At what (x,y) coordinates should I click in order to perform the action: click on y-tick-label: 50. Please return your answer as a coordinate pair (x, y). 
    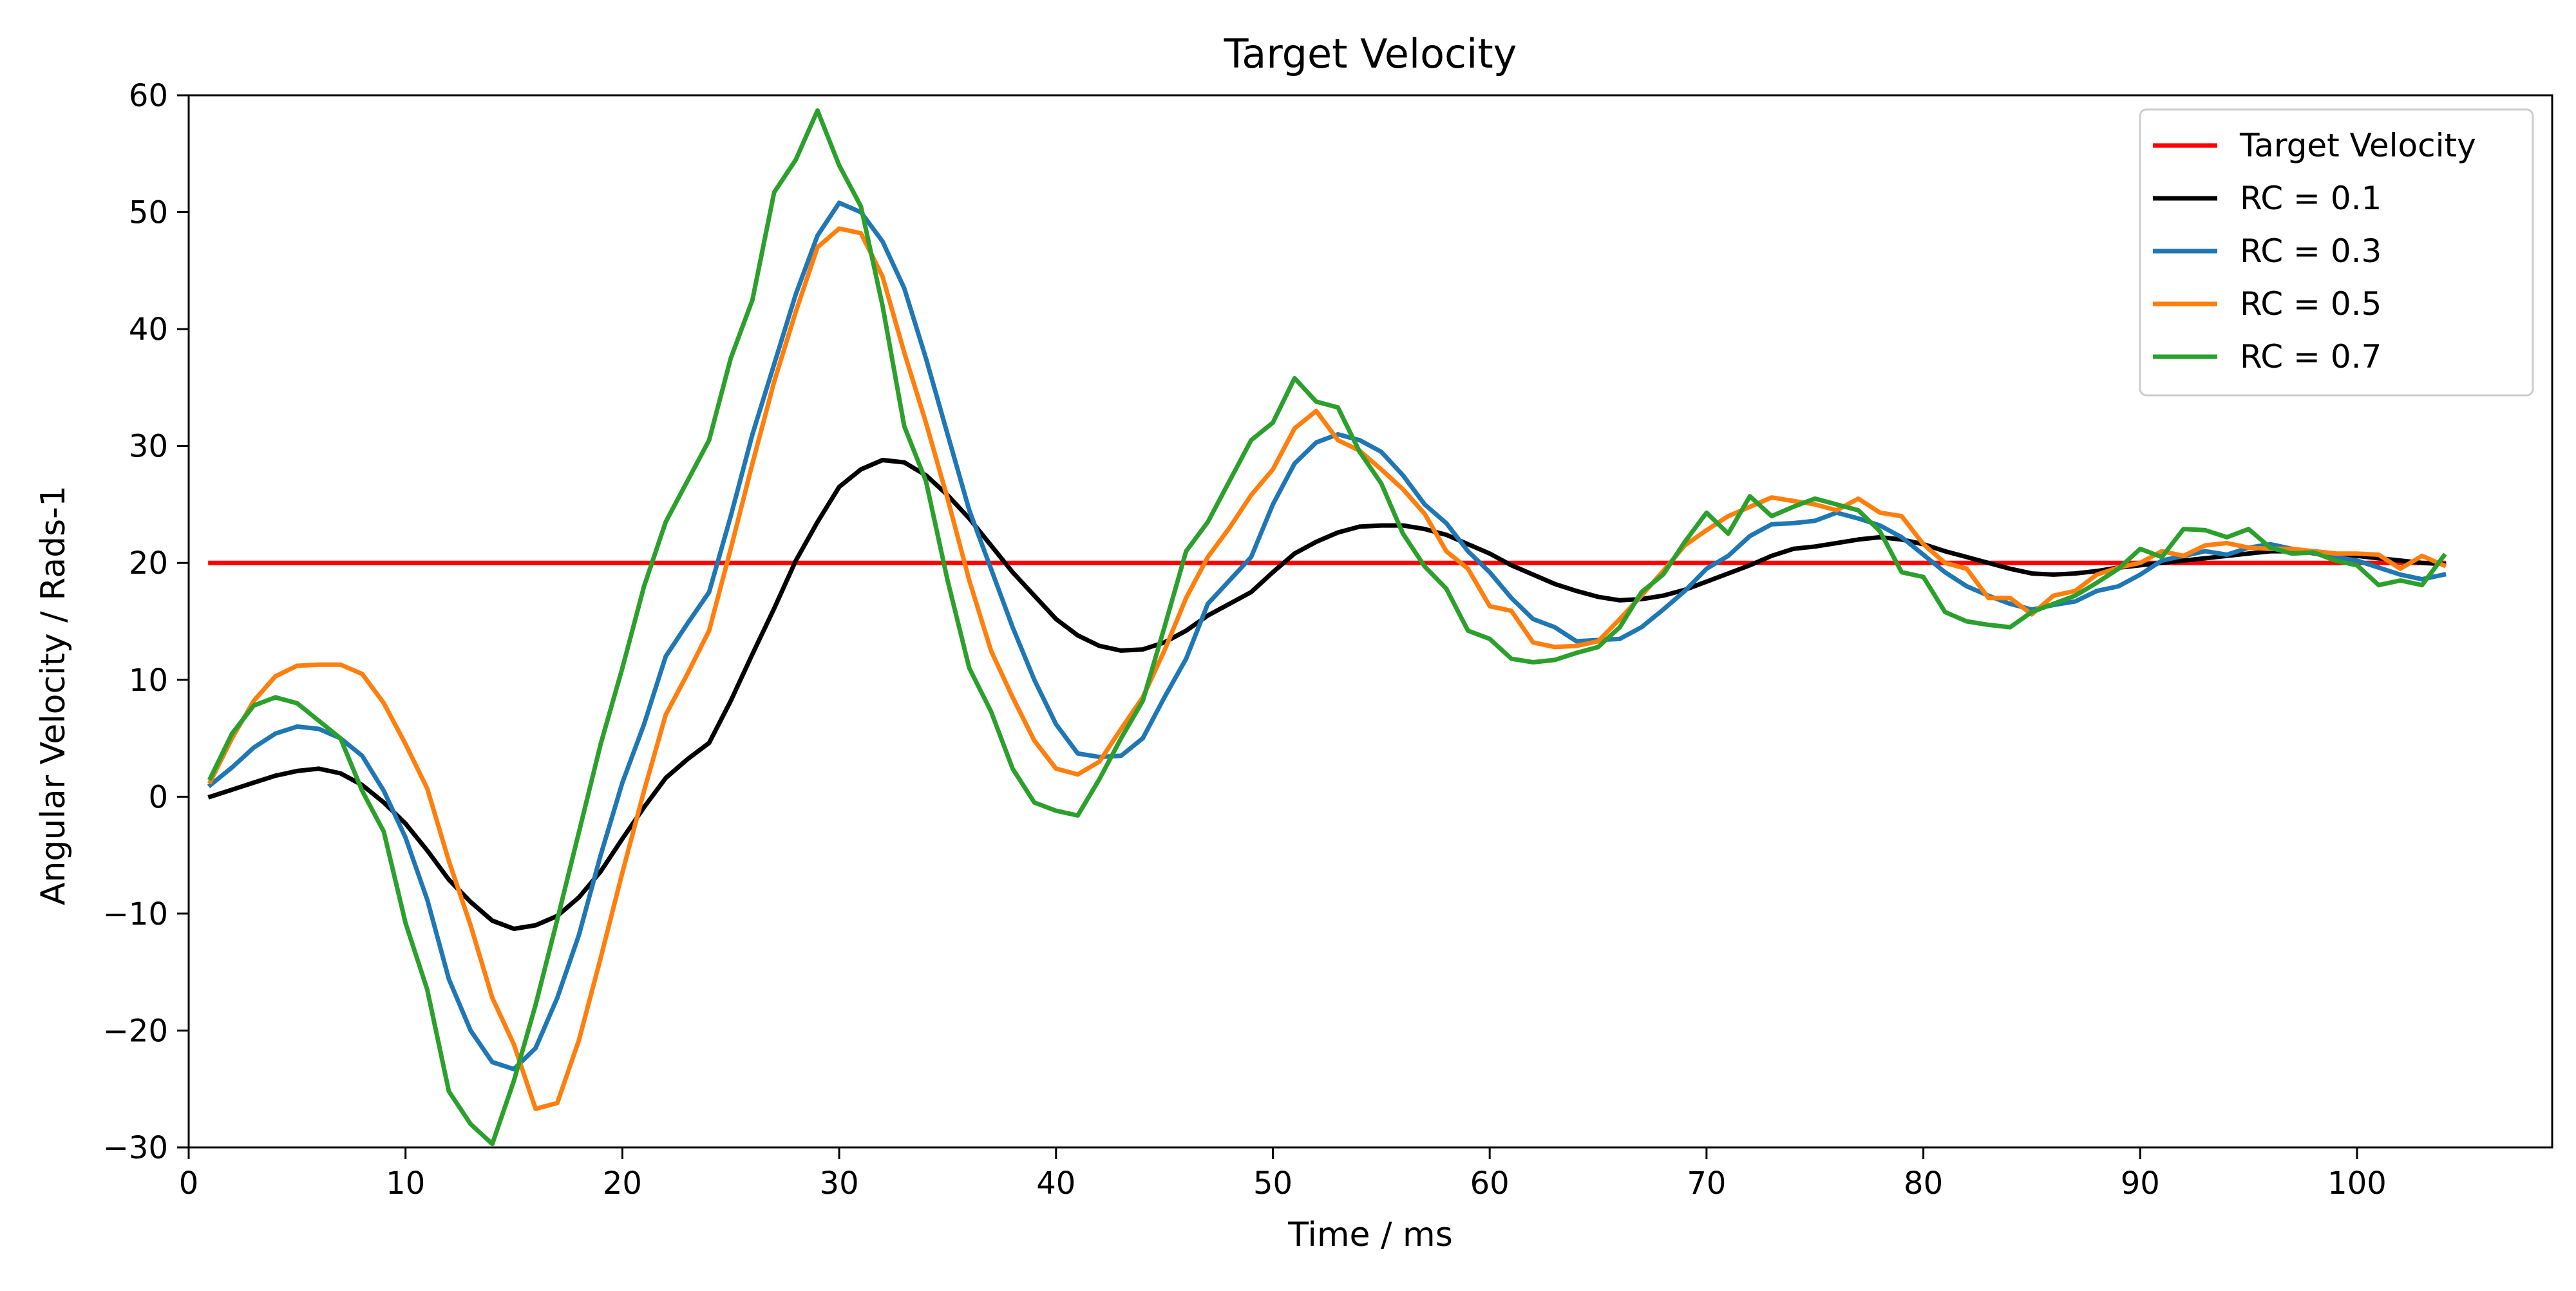
    Looking at the image, I should click on (148, 213).